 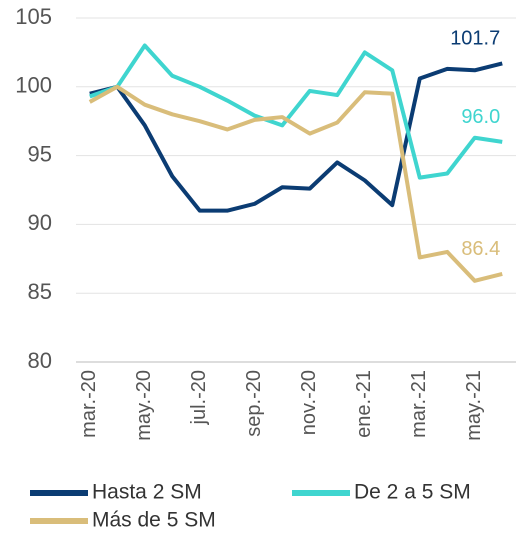 What do you see at coordinates (40, 153) in the screenshot?
I see `y-tick-label: 95` at bounding box center [40, 153].